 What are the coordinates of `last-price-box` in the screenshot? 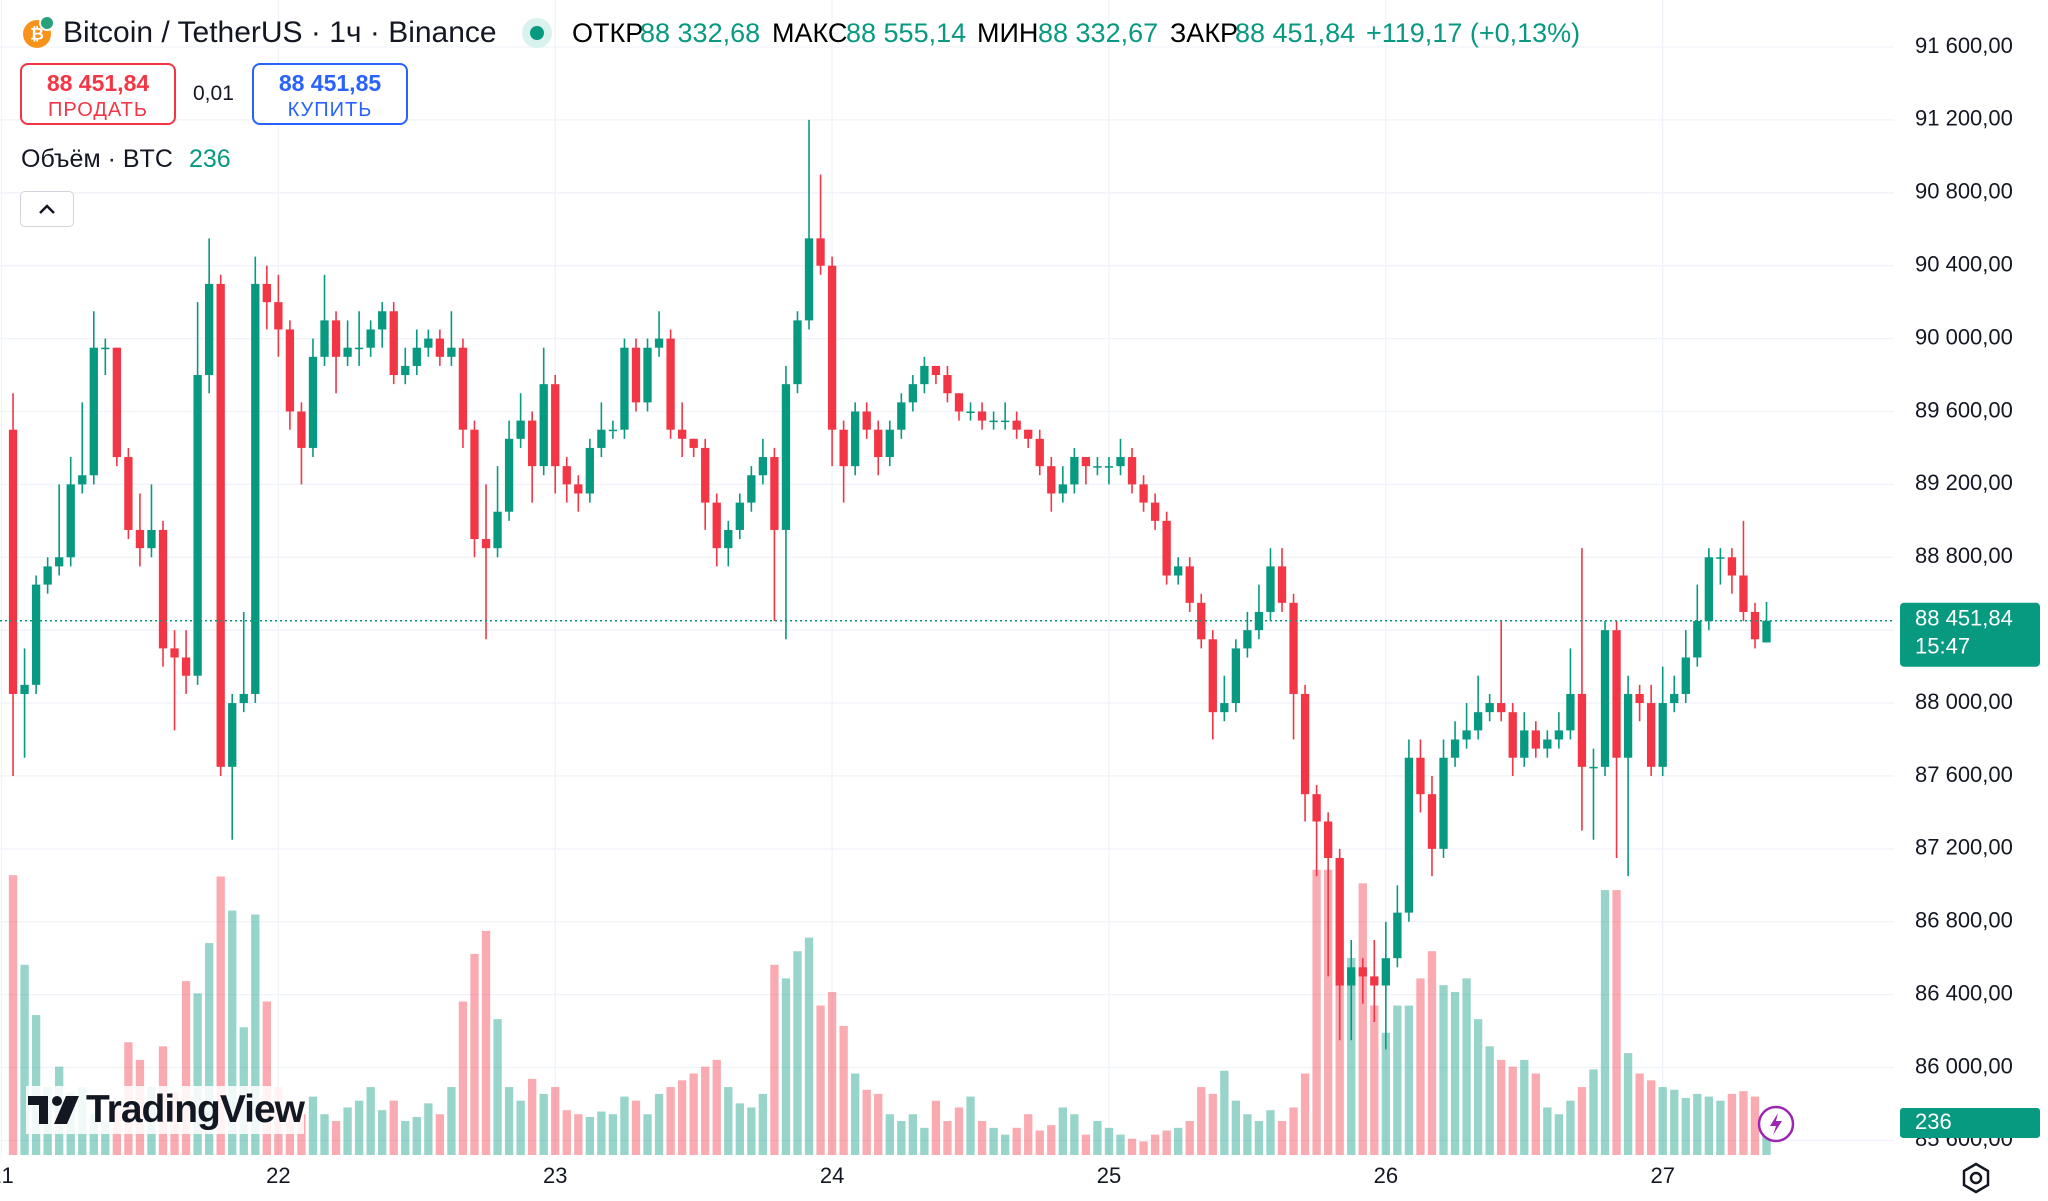 It's located at (1970, 634).